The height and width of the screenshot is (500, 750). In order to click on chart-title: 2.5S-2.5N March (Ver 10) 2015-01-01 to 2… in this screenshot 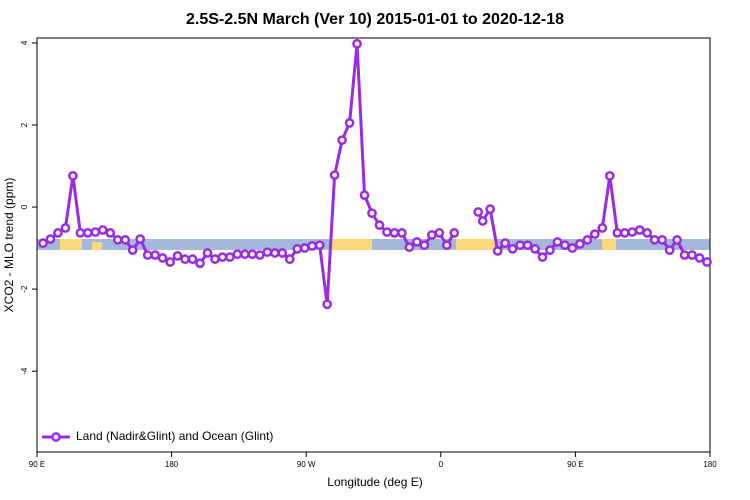, I will do `click(375, 19)`.